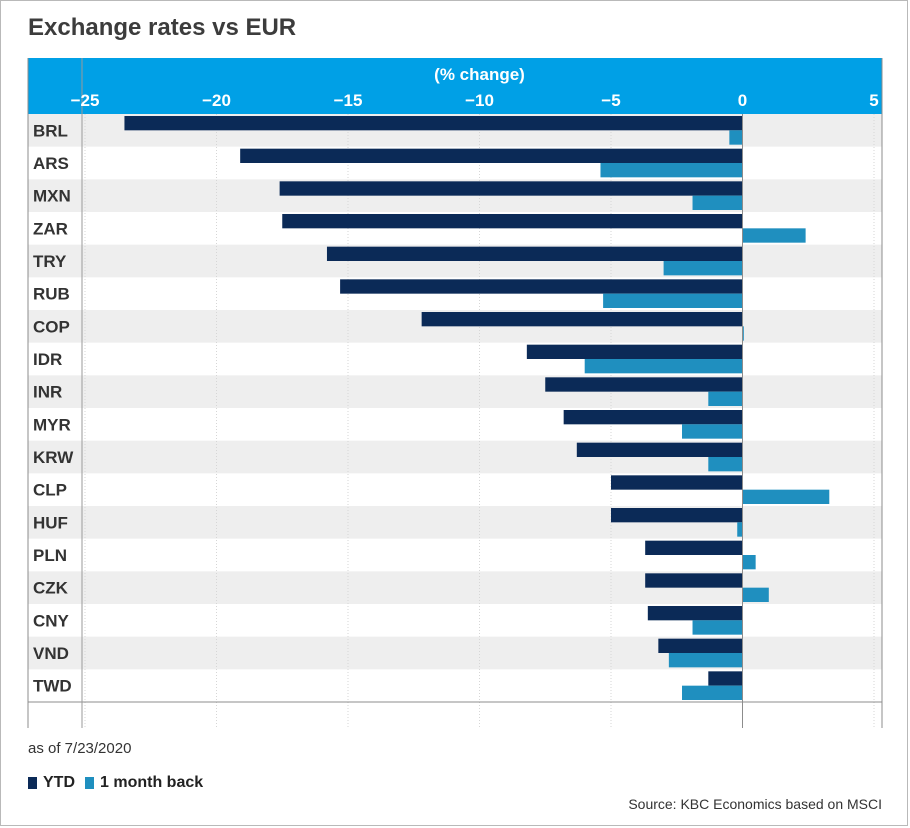 The width and height of the screenshot is (910, 828). Describe the element at coordinates (755, 804) in the screenshot. I see `source-note: Source: KBC Economics based on MSCI` at that location.